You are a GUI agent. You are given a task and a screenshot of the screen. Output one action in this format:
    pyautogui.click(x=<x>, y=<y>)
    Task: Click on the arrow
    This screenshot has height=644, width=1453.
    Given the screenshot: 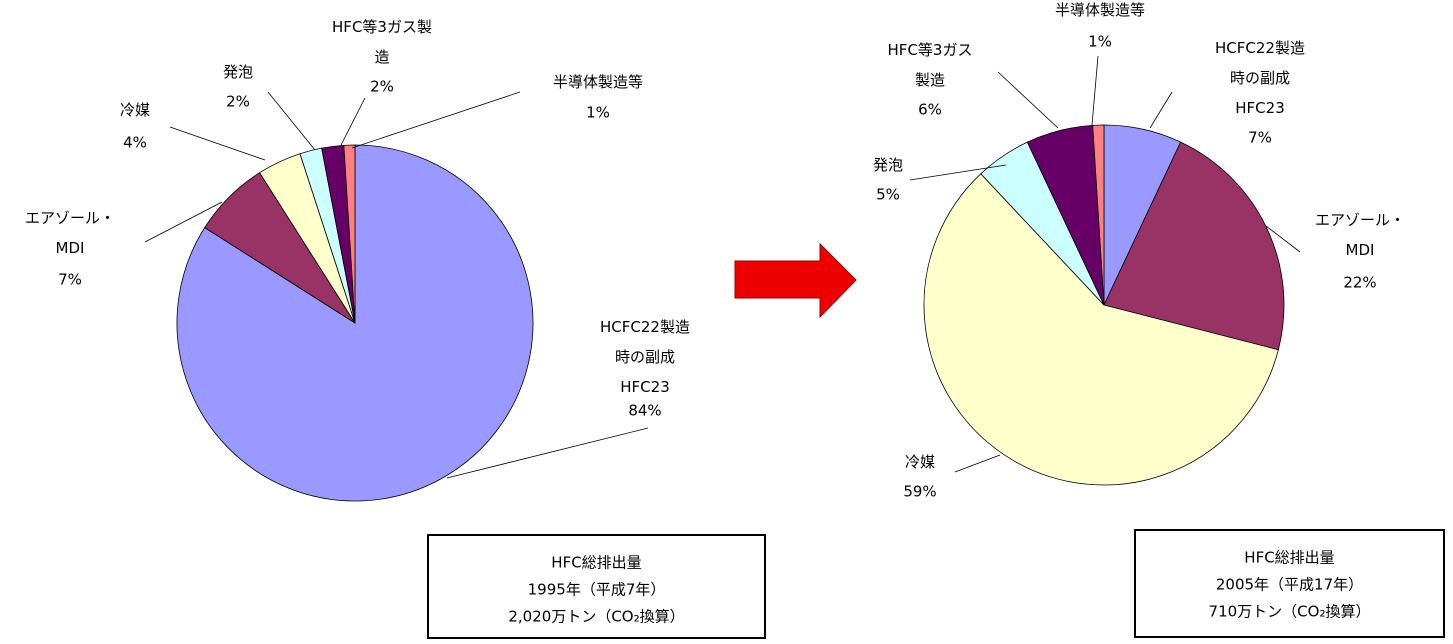 What is the action you would take?
    pyautogui.click(x=795, y=280)
    